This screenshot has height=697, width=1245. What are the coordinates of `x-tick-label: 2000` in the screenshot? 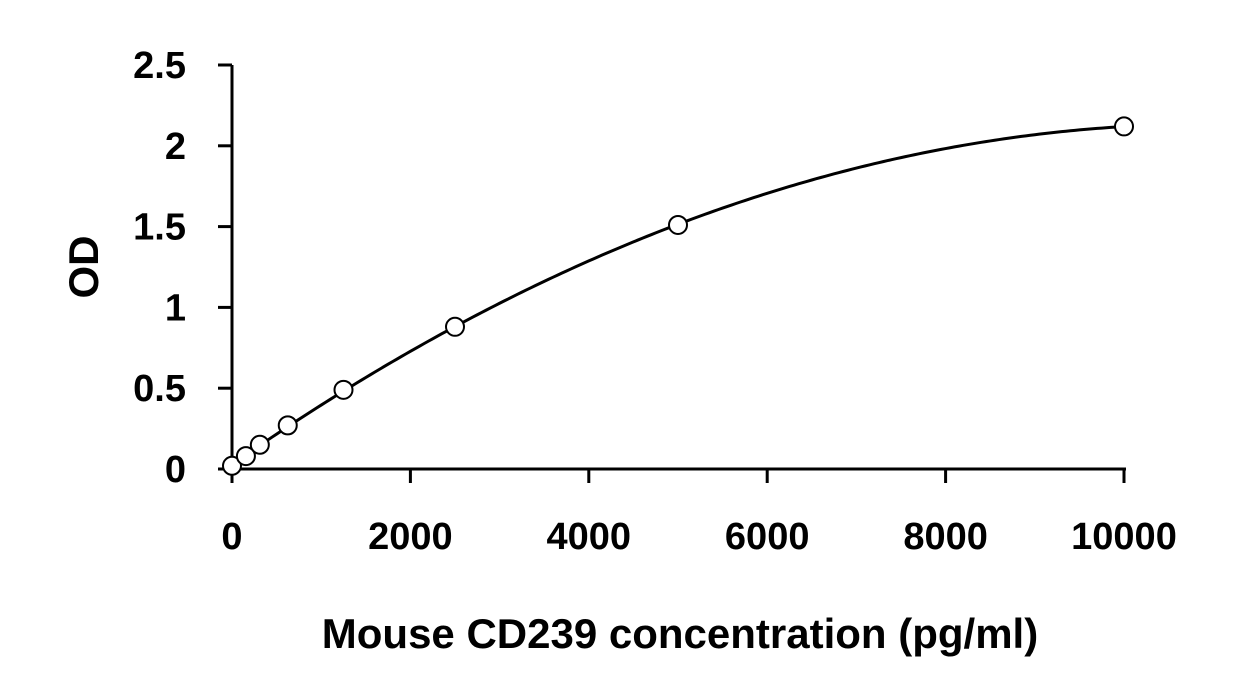 It's located at (410, 537).